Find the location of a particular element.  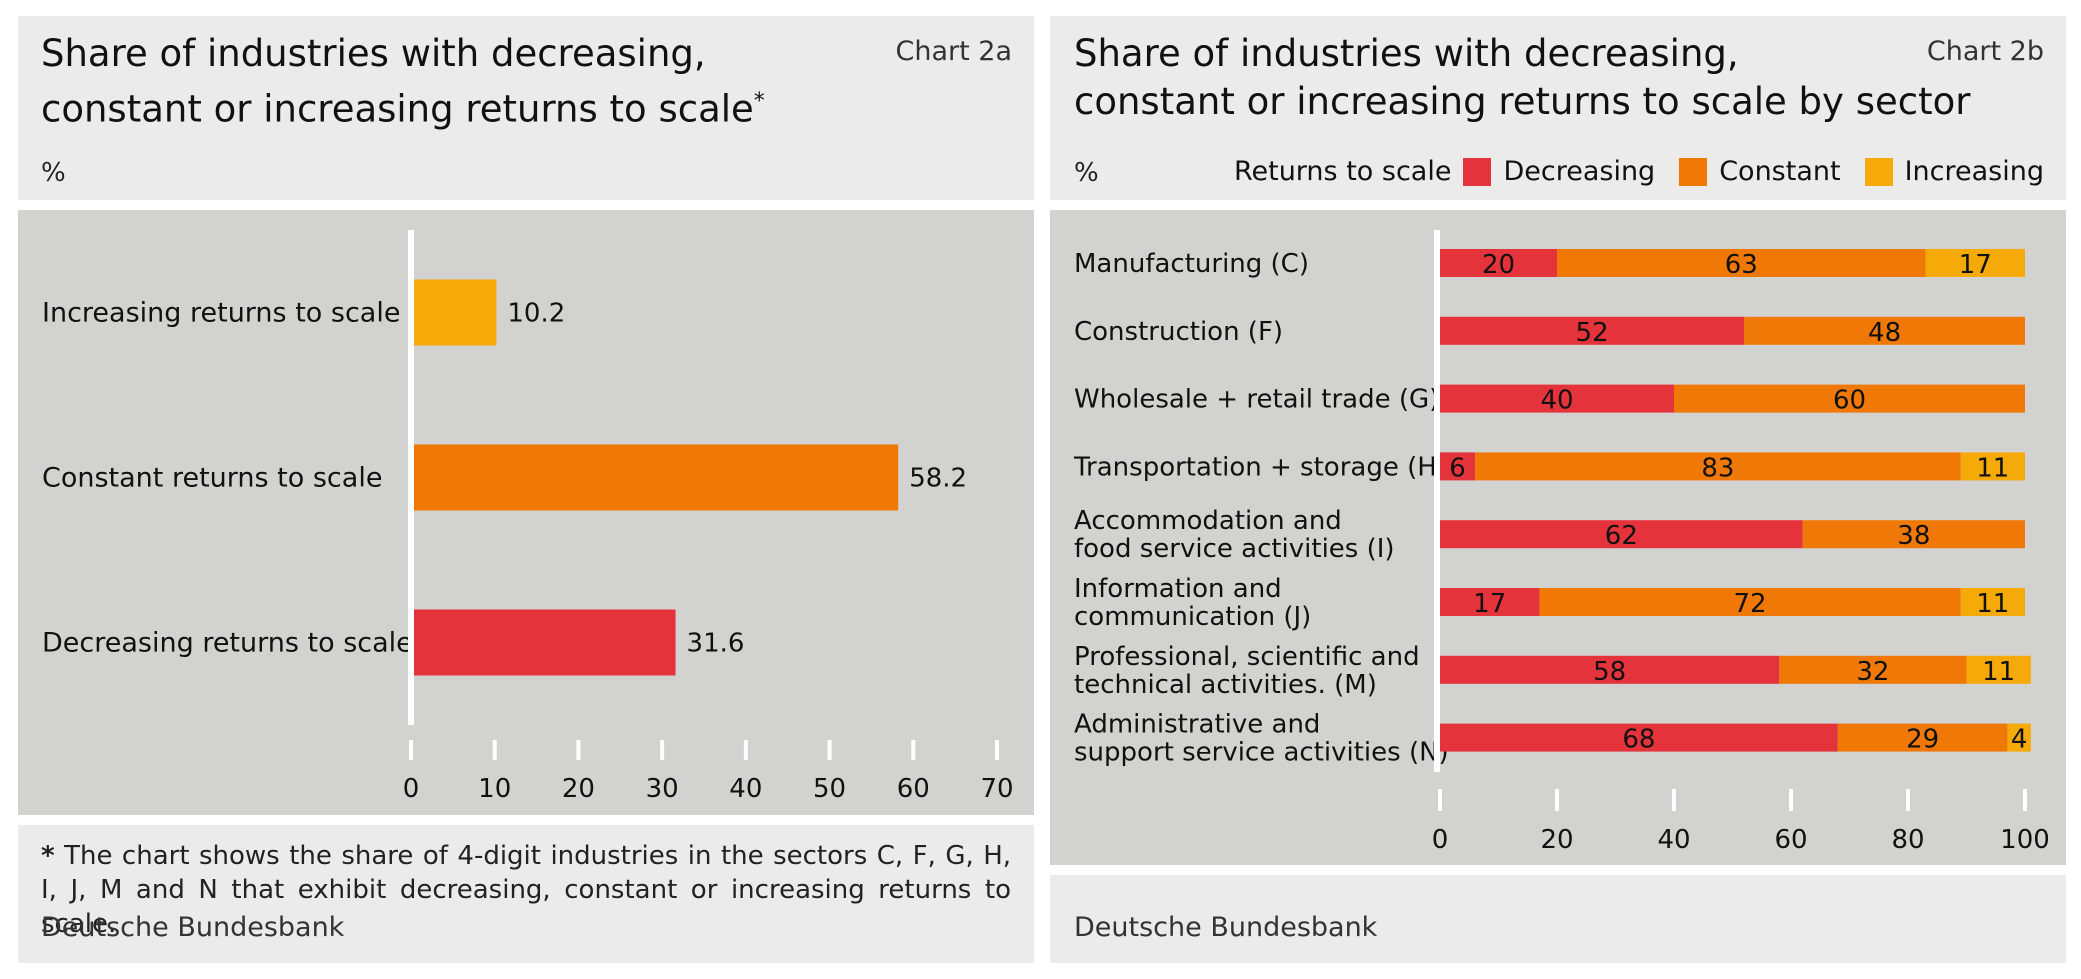

bar is located at coordinates (656, 477).